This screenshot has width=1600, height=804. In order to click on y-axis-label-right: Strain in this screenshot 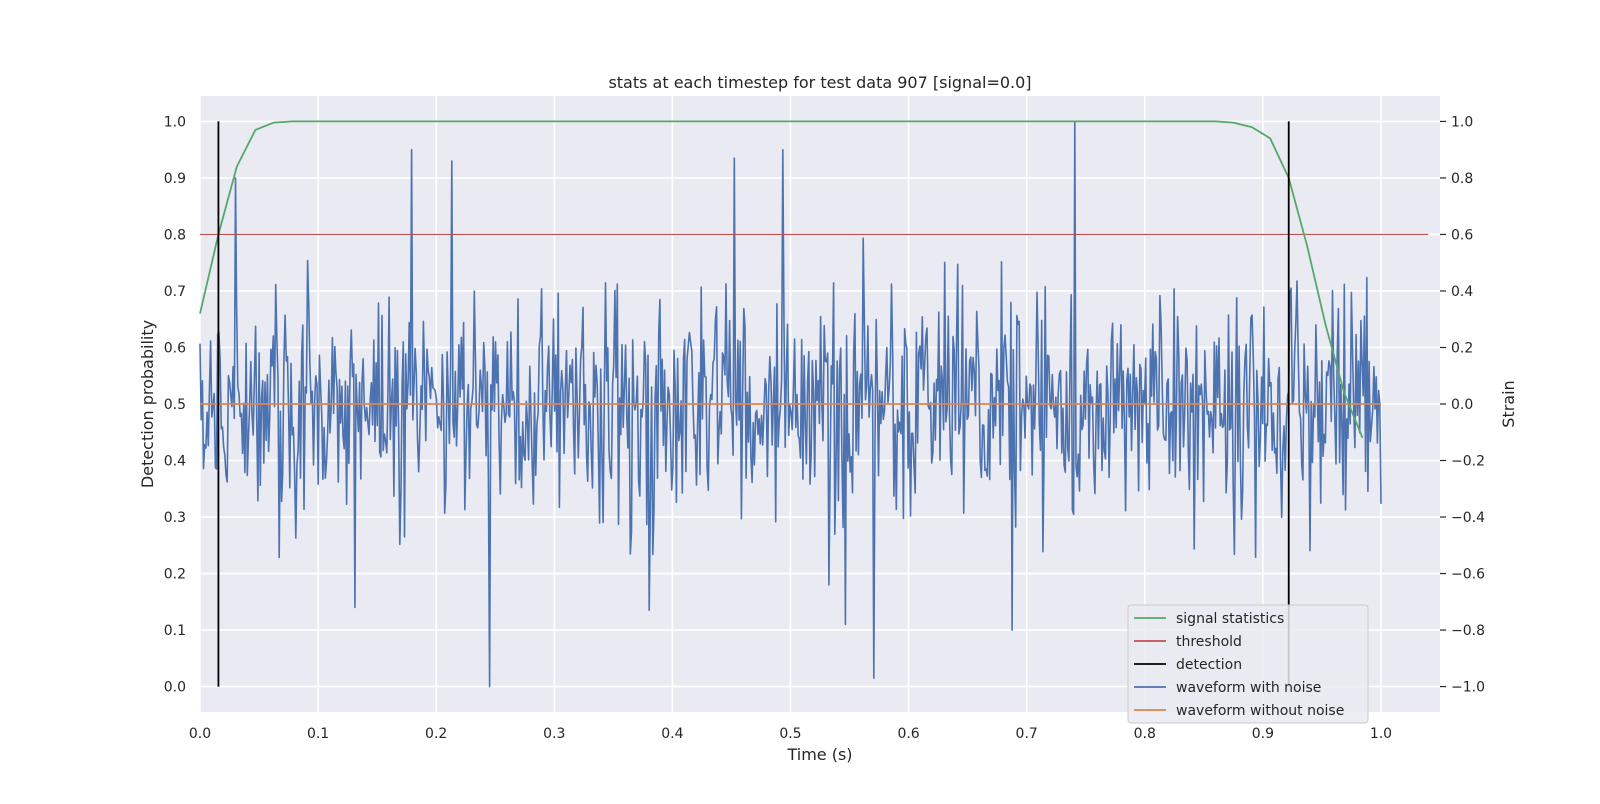, I will do `click(1508, 403)`.